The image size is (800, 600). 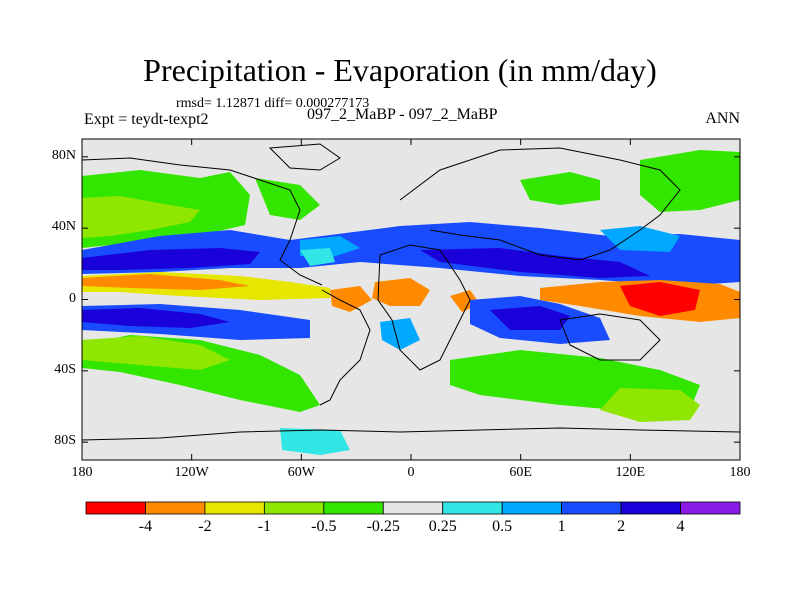 I want to click on lon-tick-label: 60E, so click(x=520, y=472).